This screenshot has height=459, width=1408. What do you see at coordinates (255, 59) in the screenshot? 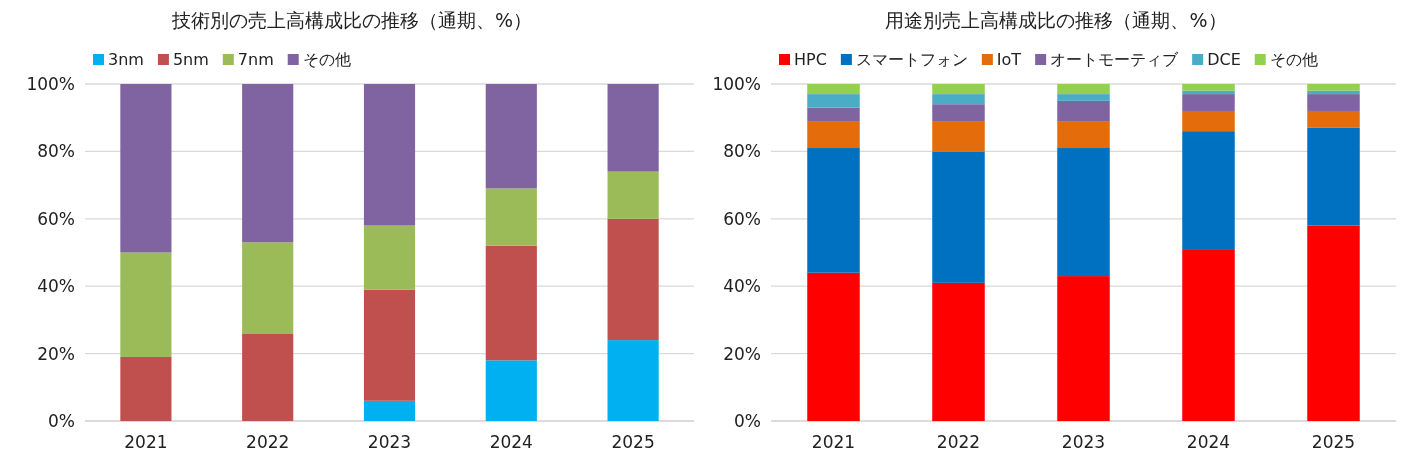
I see `legend-label: 7nm` at bounding box center [255, 59].